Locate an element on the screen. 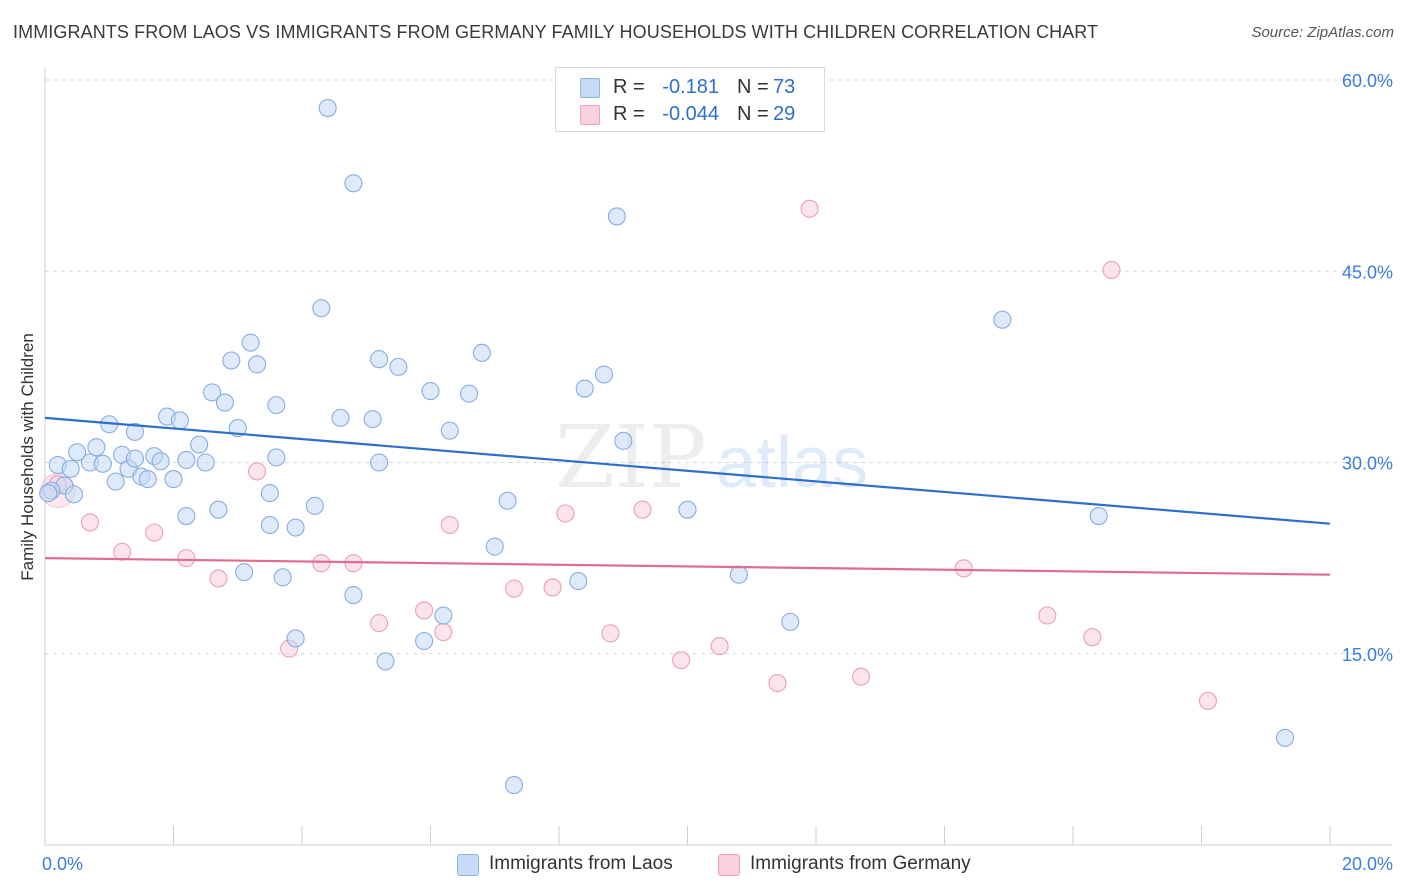  x-tick-label: 0.0% is located at coordinates (62, 864).